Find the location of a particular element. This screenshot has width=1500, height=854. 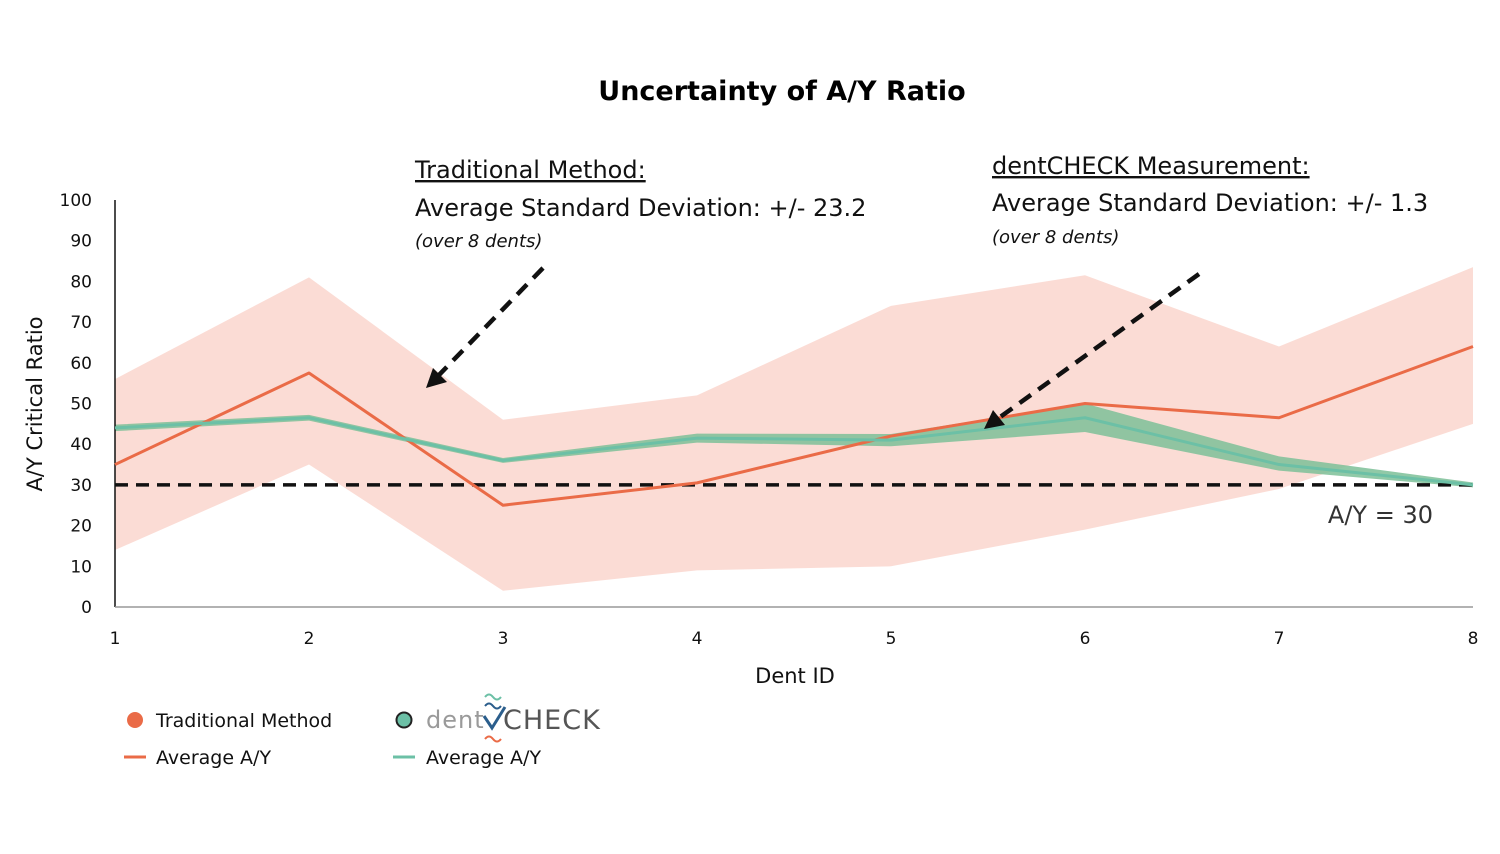

legend-traditional-marker is located at coordinates (135, 720).